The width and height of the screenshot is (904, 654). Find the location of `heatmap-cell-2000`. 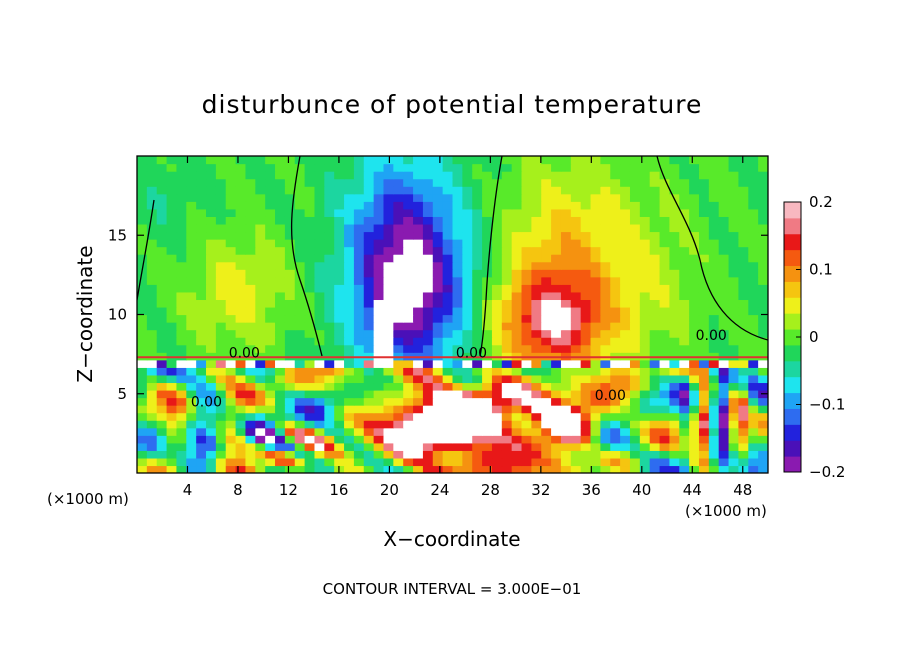

heatmap-cell-2000 is located at coordinates (300, 235).